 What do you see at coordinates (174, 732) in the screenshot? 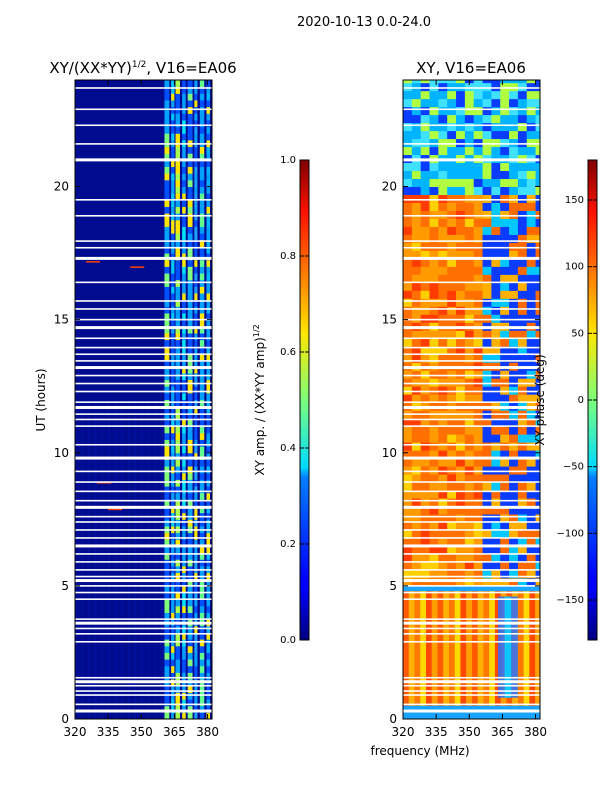
I see `left-xtick-label: 365` at bounding box center [174, 732].